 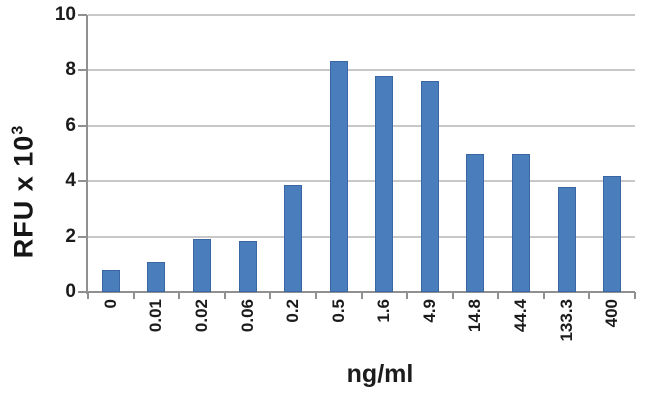 What do you see at coordinates (70, 236) in the screenshot?
I see `y-axis-tick-label: 2` at bounding box center [70, 236].